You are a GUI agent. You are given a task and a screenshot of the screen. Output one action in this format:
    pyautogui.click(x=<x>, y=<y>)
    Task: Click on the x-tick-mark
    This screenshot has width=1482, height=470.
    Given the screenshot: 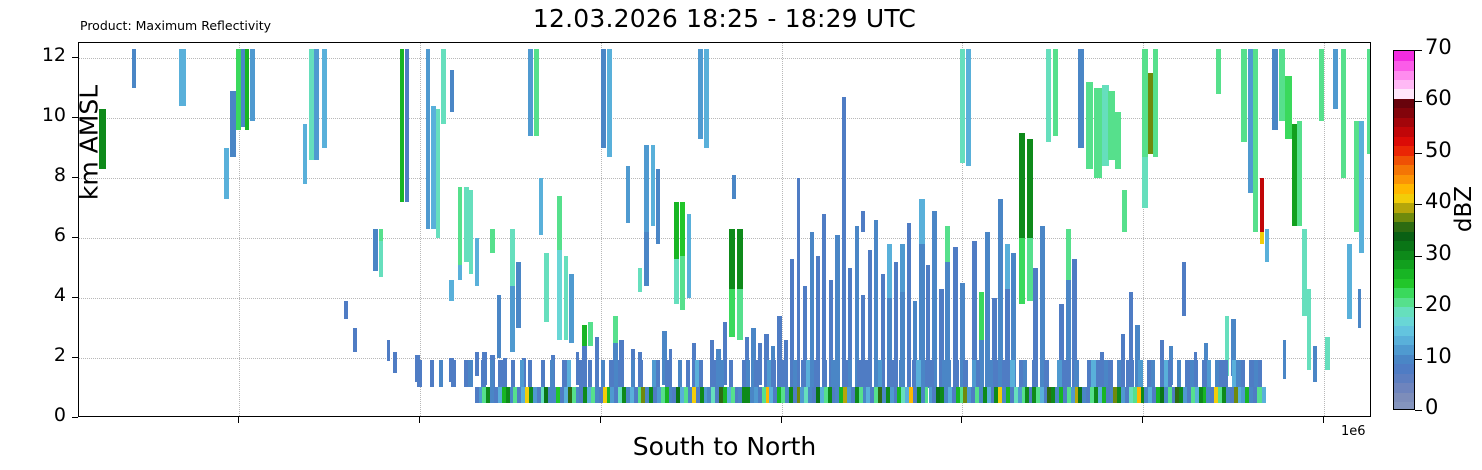 What is the action you would take?
    pyautogui.click(x=601, y=420)
    